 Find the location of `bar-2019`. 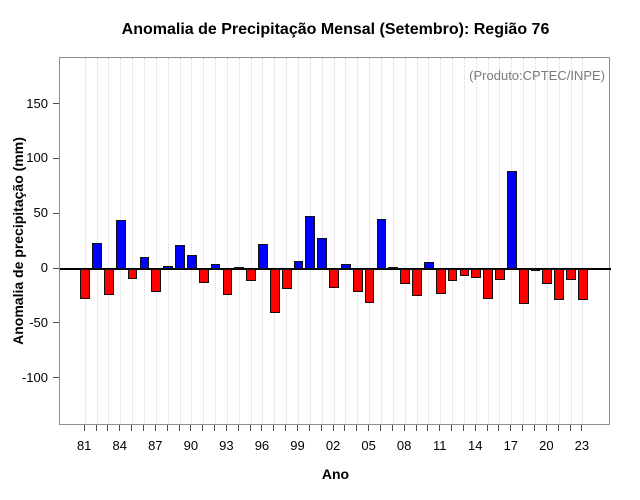

bar-2019 is located at coordinates (535, 270).